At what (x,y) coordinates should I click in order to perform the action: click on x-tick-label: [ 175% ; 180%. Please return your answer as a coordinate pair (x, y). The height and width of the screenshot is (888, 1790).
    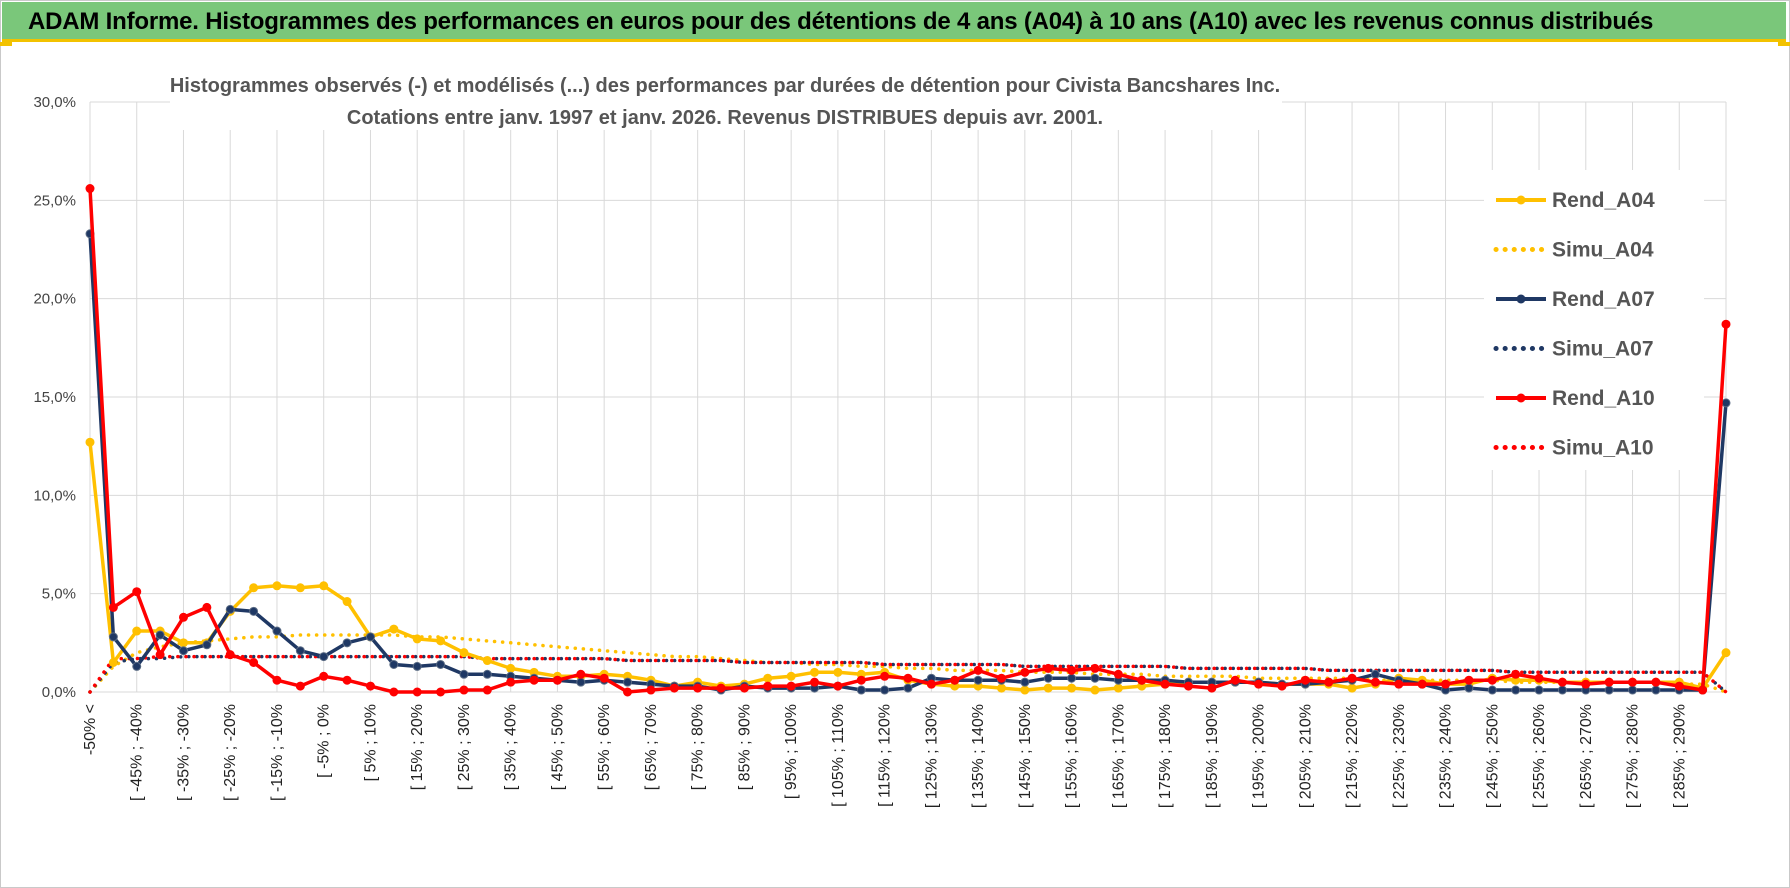
    Looking at the image, I should click on (1165, 756).